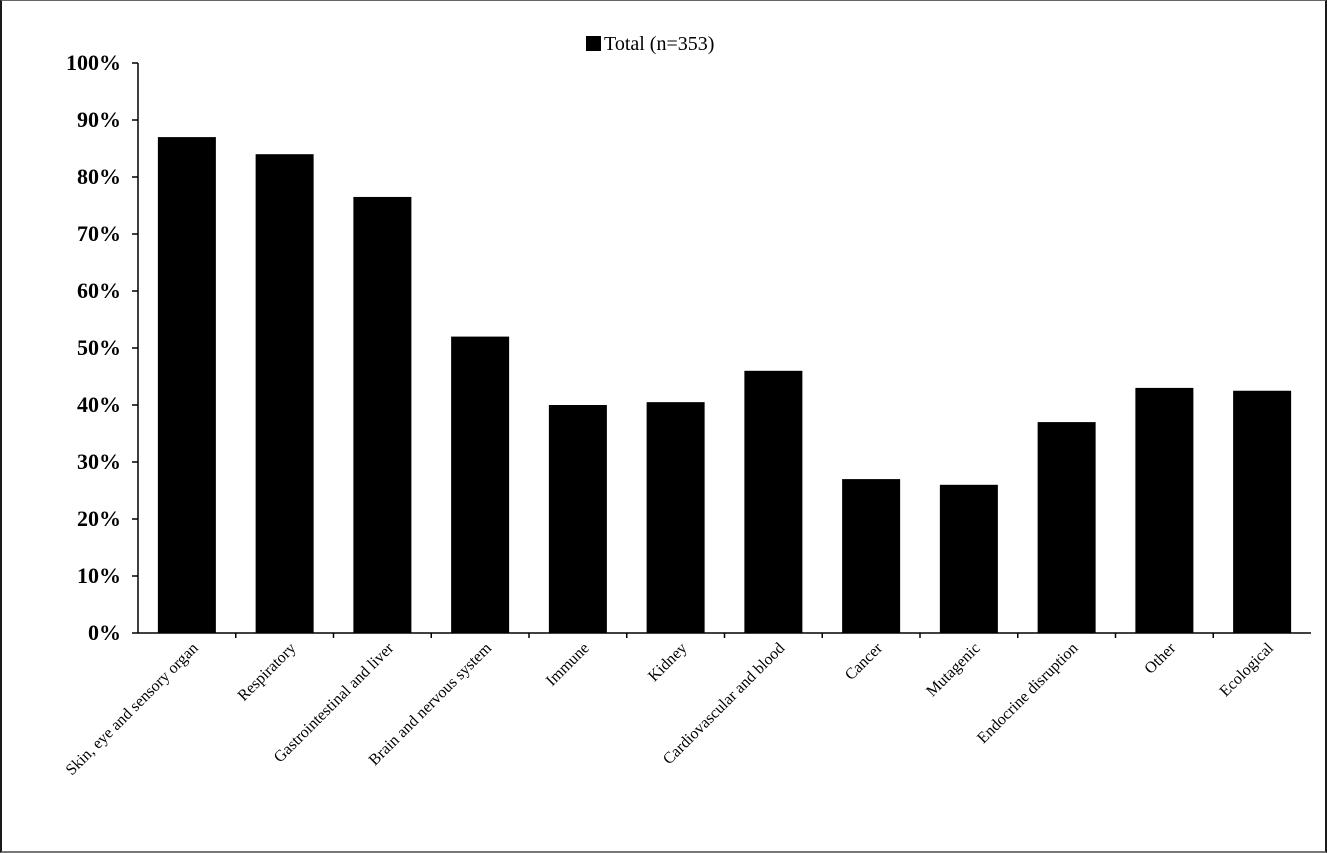 The height and width of the screenshot is (853, 1327). I want to click on category-label: Mutagenic, so click(953, 670).